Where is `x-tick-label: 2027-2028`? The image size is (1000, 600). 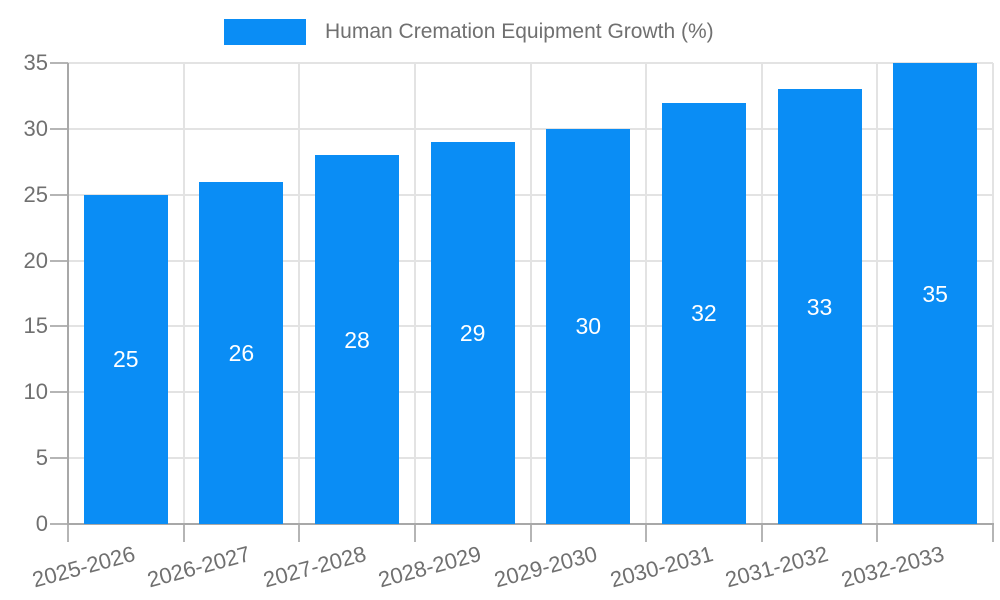 x-tick-label: 2027-2028 is located at coordinates (314, 567).